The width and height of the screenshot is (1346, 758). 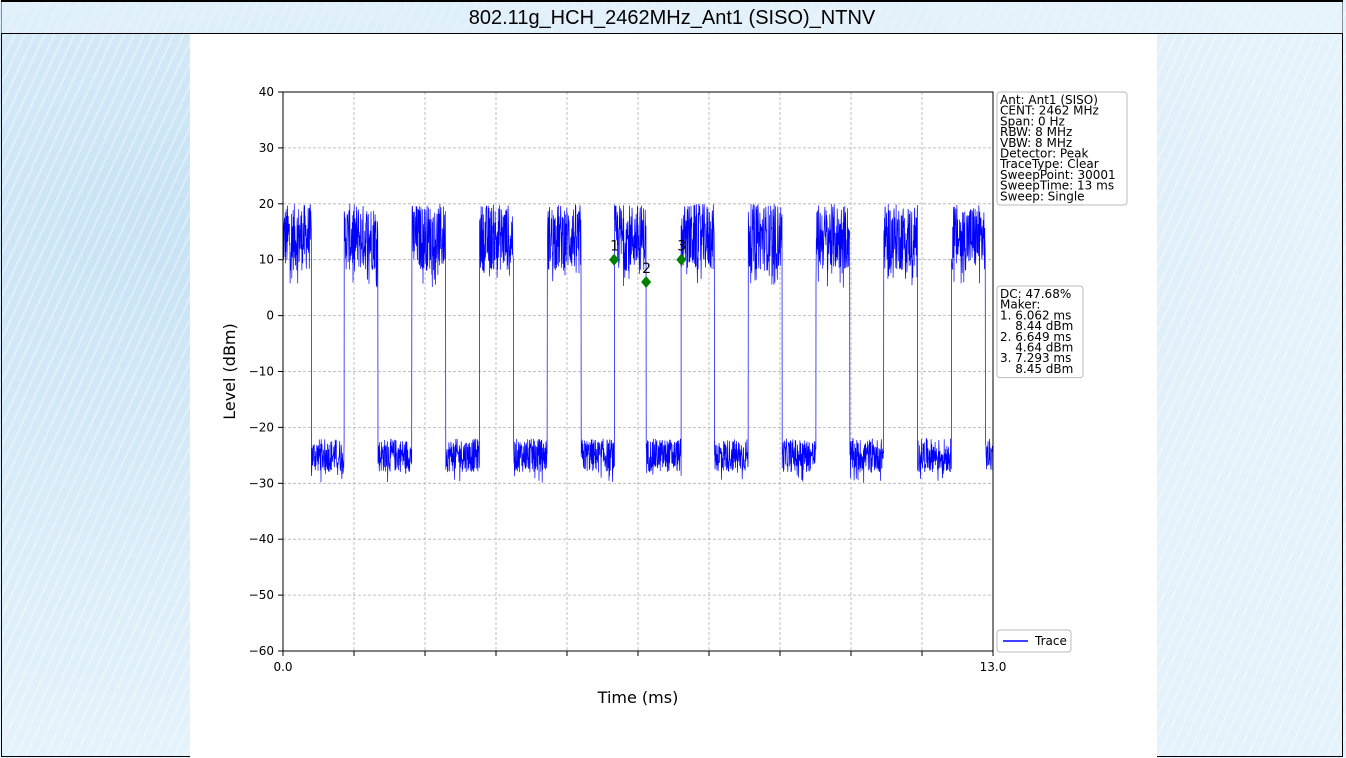 What do you see at coordinates (270, 316) in the screenshot?
I see `y-tick-label: 0` at bounding box center [270, 316].